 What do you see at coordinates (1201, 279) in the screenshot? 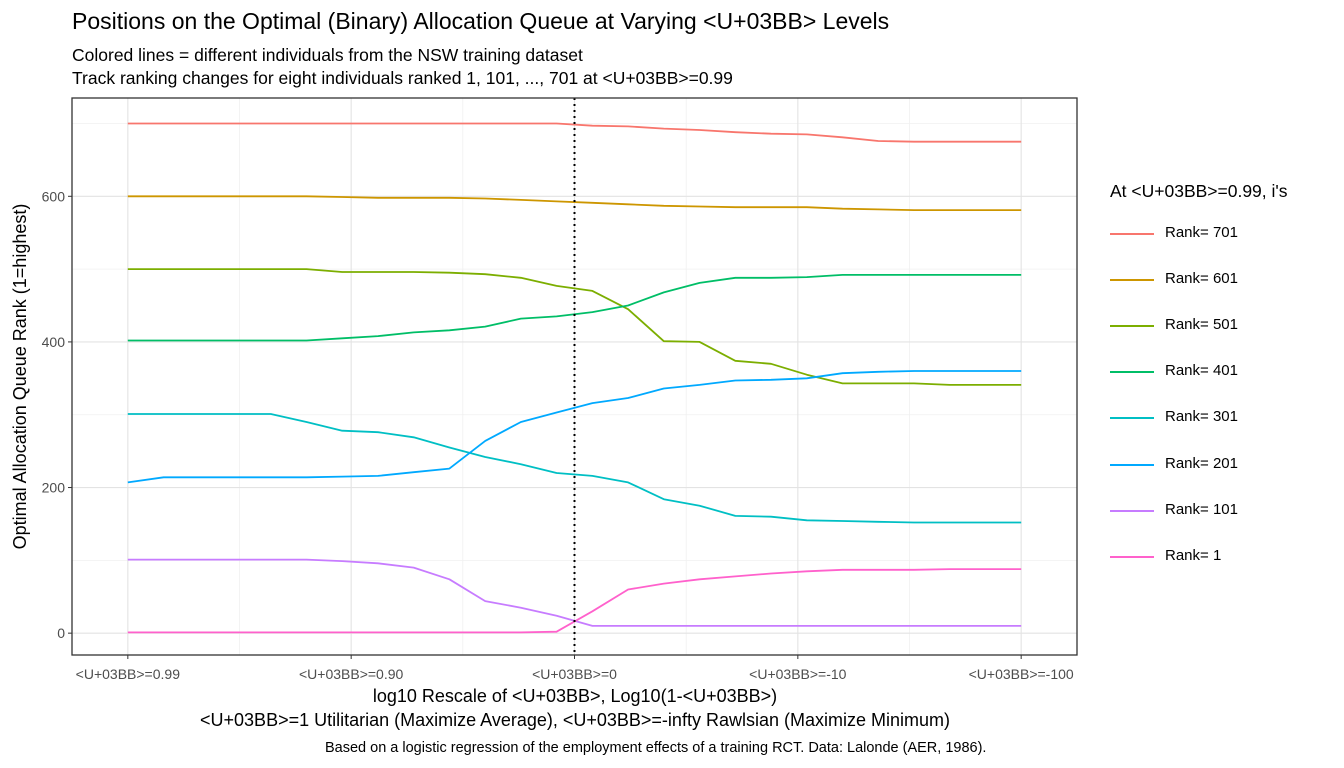
I see `legend-label: Rank= 601` at bounding box center [1201, 279].